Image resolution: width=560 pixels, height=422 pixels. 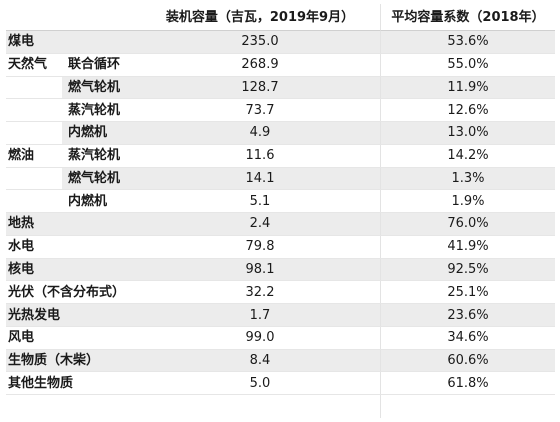 What do you see at coordinates (73, 17) in the screenshot?
I see `header-blank` at bounding box center [73, 17].